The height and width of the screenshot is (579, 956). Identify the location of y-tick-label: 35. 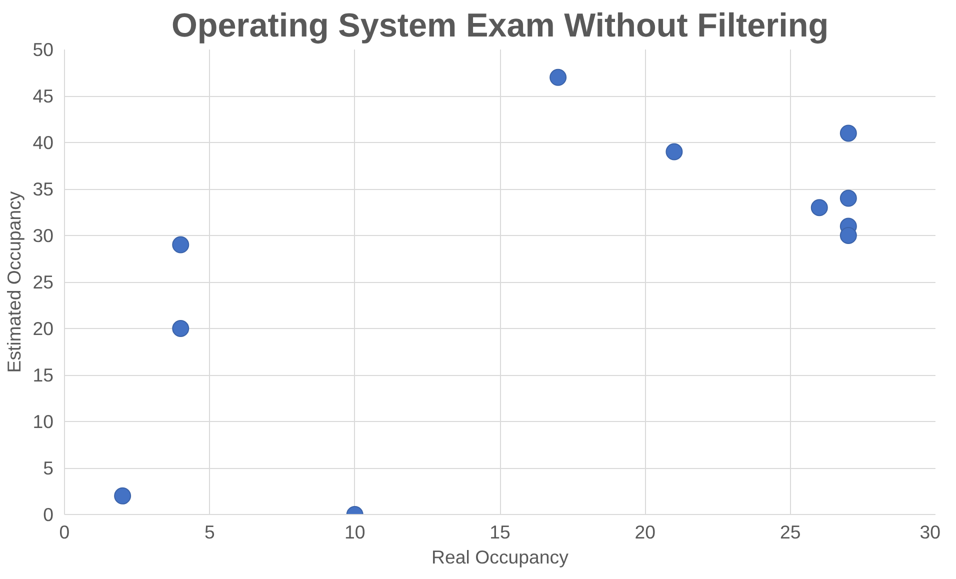
(43, 189).